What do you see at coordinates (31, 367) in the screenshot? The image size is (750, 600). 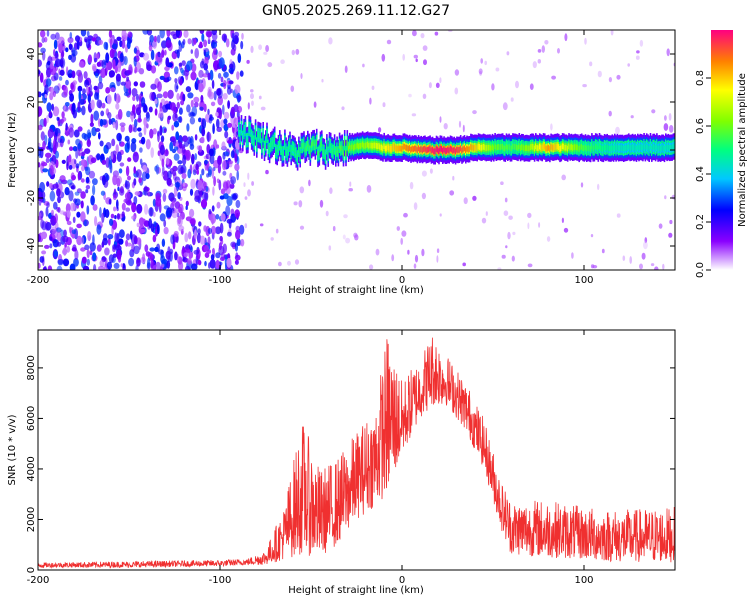 I see `y-tick-label: 8000` at bounding box center [31, 367].